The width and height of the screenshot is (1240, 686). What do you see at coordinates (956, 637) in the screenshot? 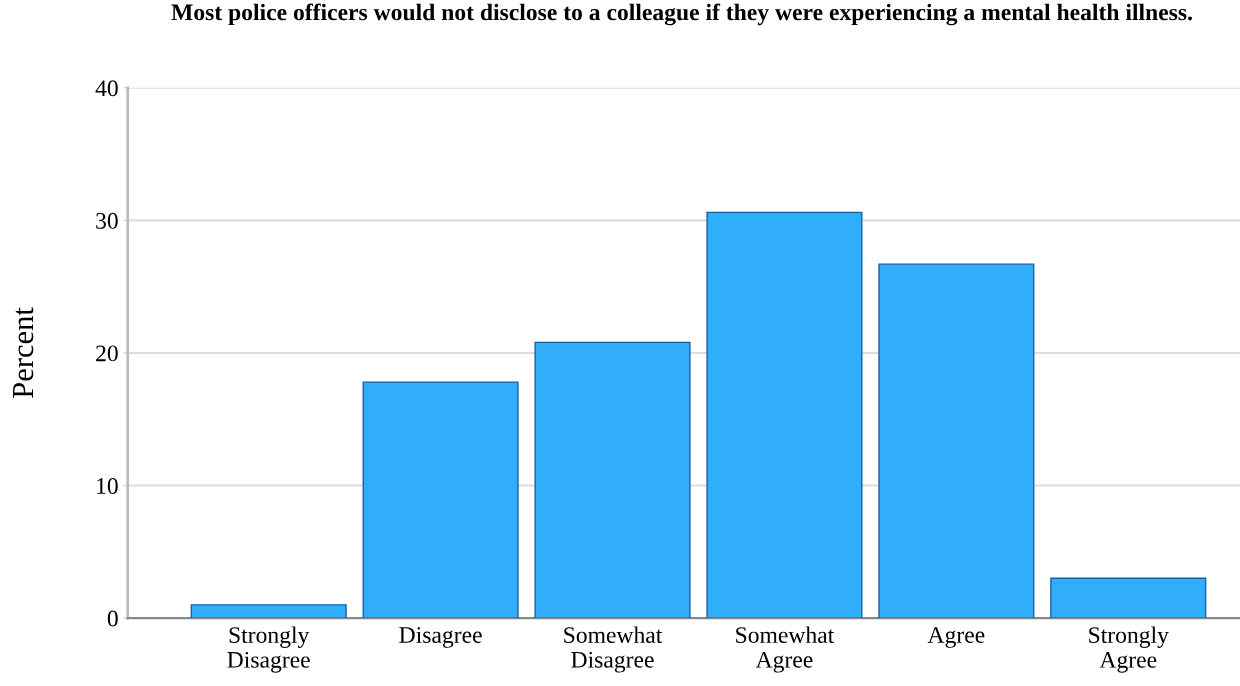
I see `x-tick-label: Agree` at bounding box center [956, 637].